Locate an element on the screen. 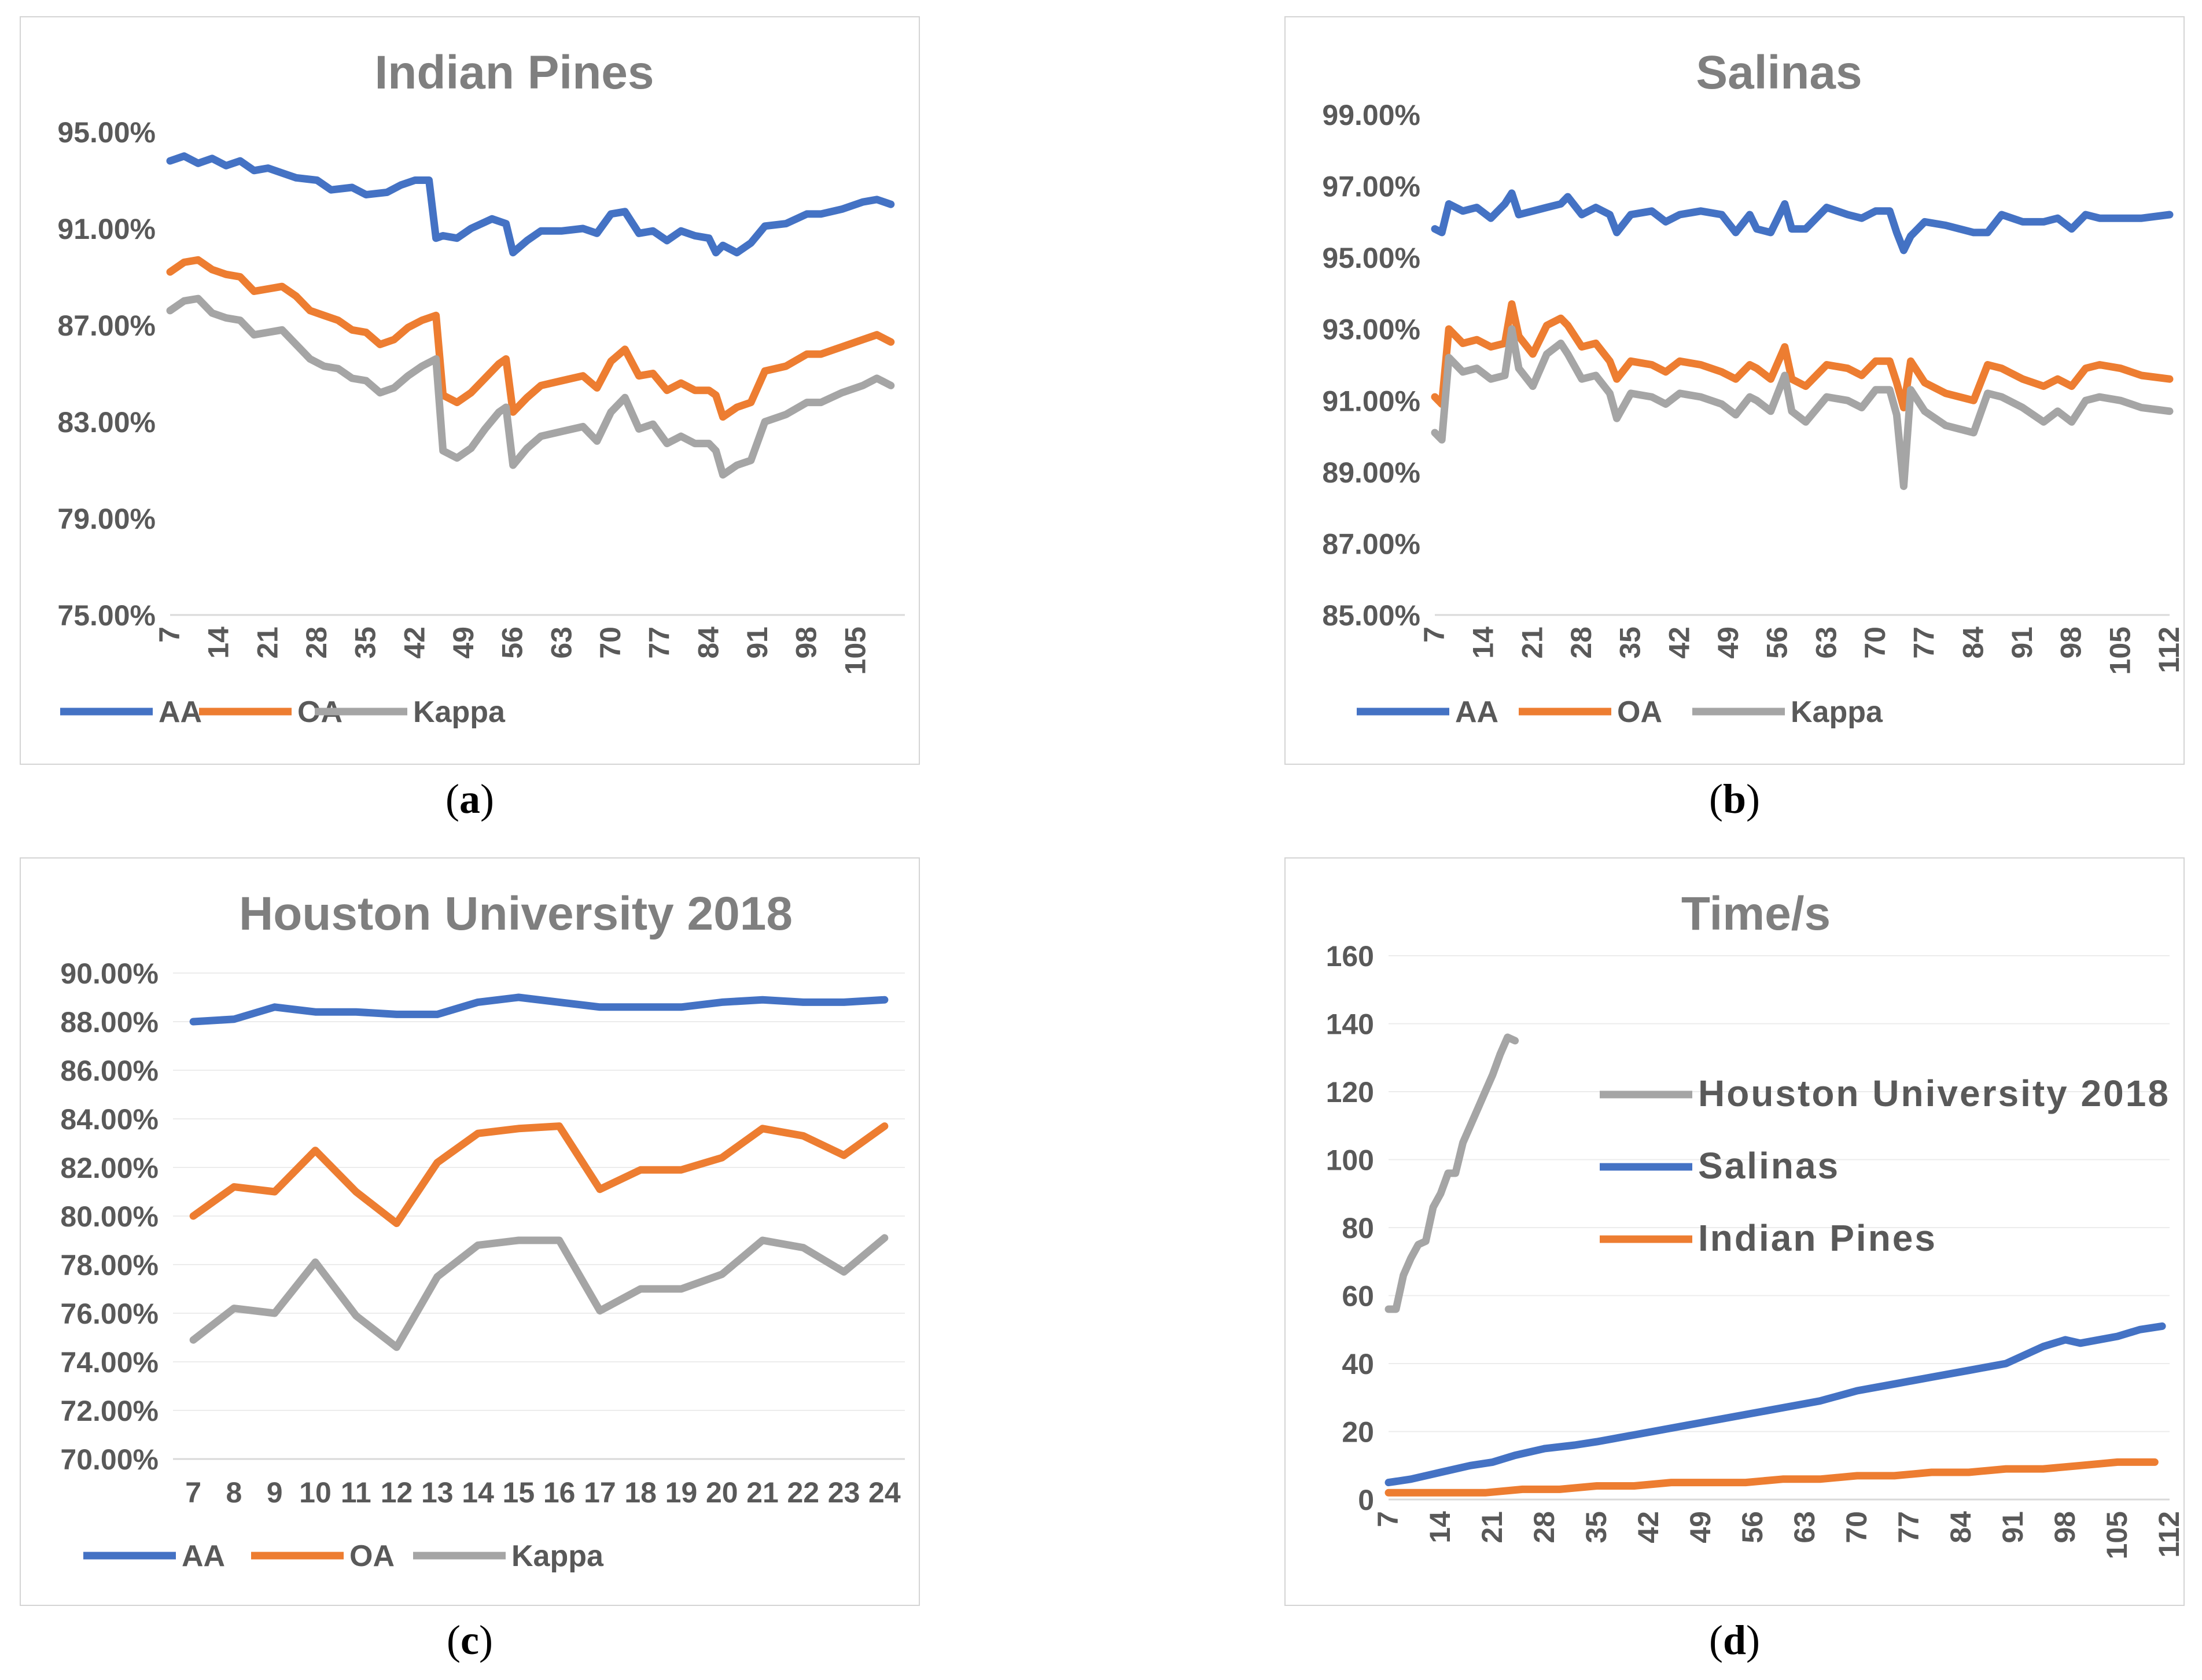 The width and height of the screenshot is (2202, 1680). y-tick-label: 100 is located at coordinates (1350, 1160).